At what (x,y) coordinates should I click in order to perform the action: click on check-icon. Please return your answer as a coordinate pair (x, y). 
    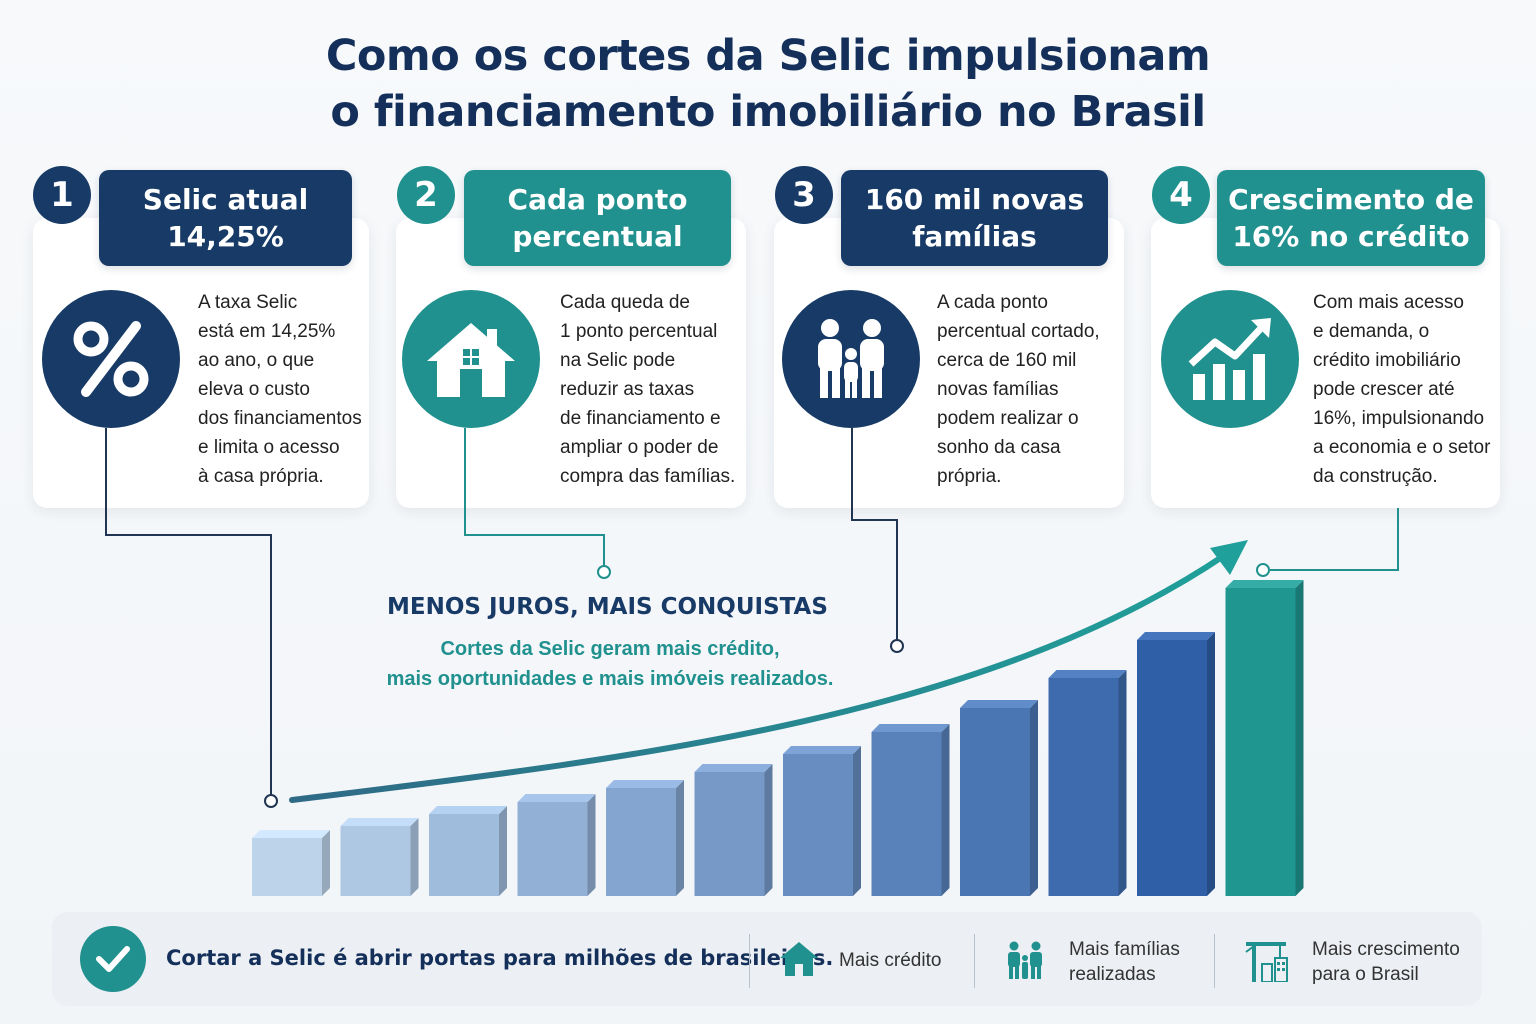
    Looking at the image, I should click on (113, 959).